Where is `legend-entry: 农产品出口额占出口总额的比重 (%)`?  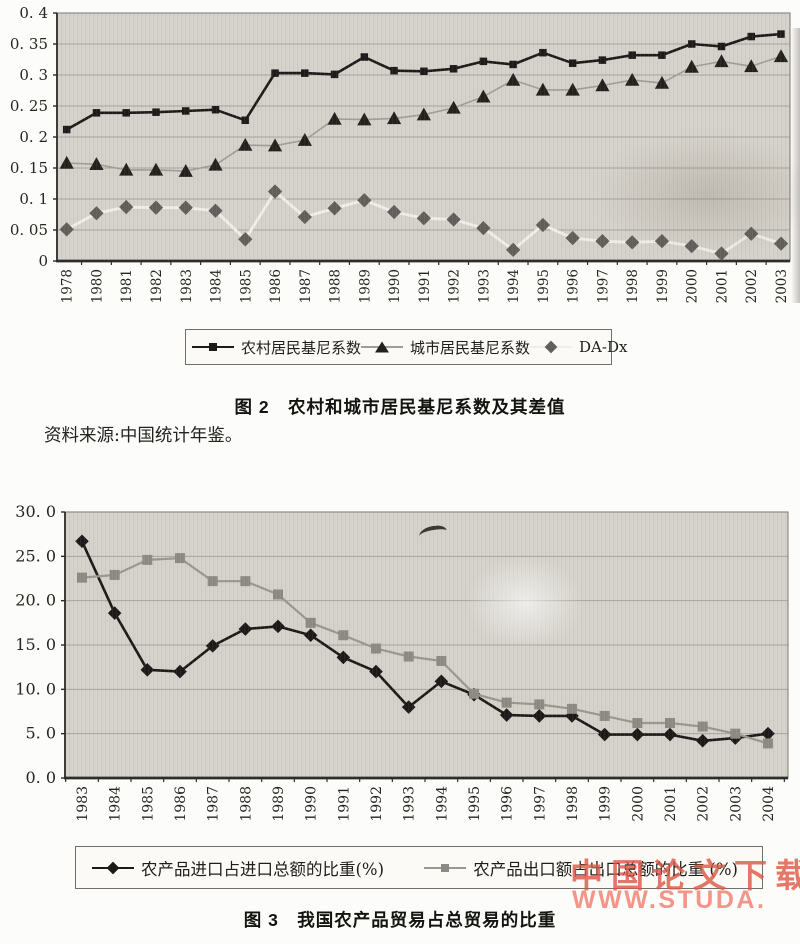
legend-entry: 农产品出口额占出口总额的比重 (%) is located at coordinates (581, 868).